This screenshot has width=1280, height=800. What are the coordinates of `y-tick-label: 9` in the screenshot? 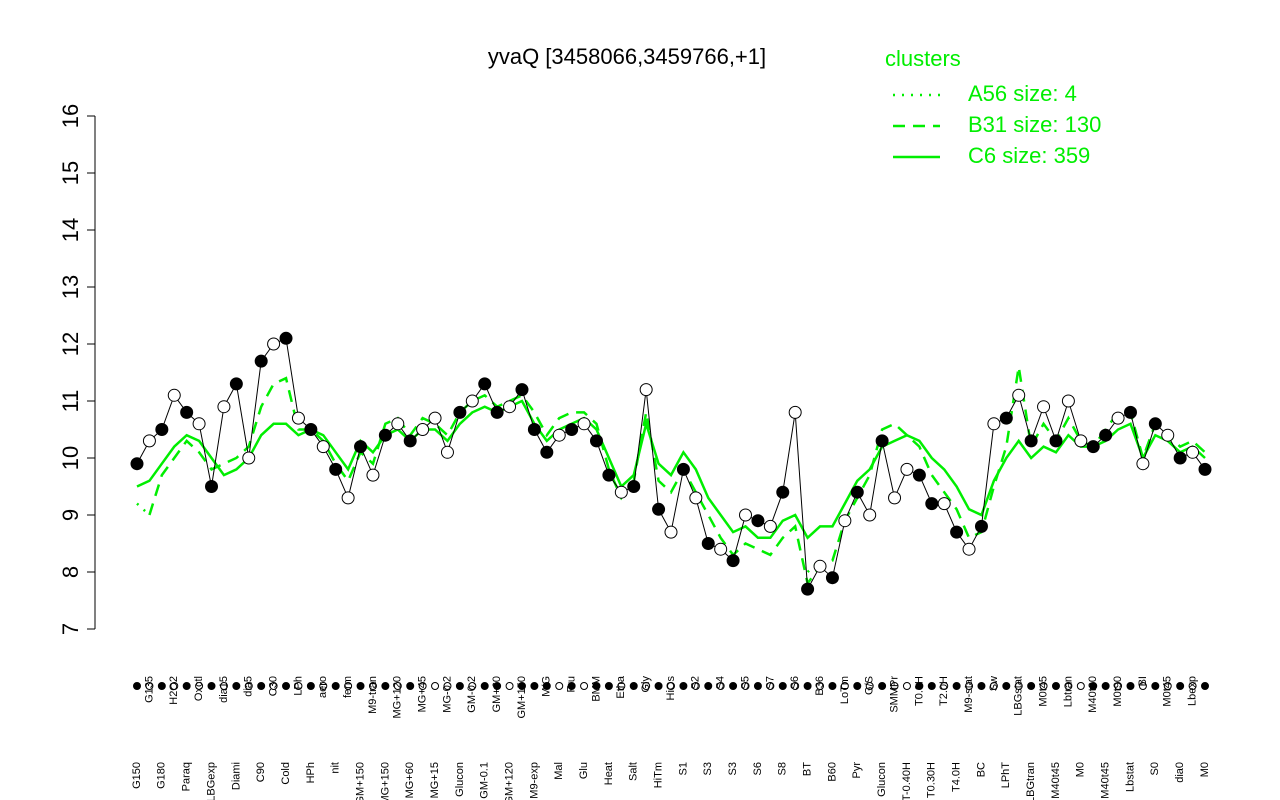 It's located at (70, 515).